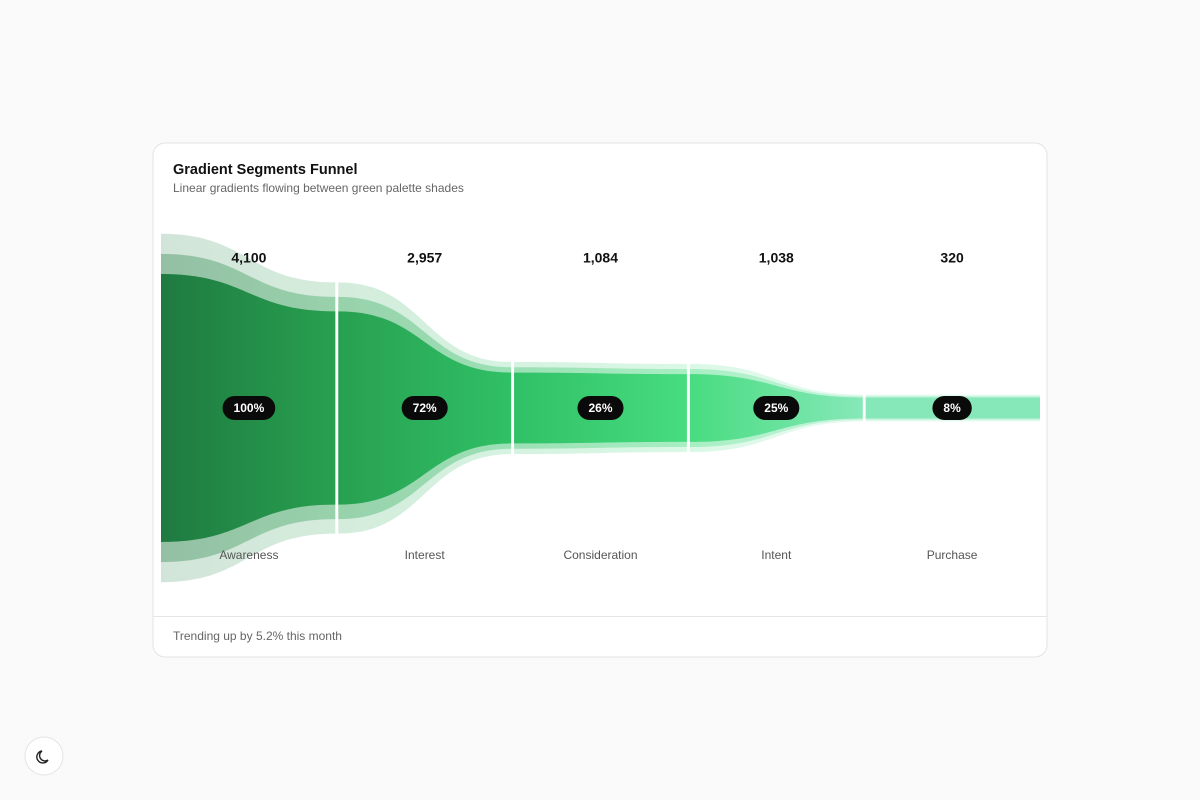  Describe the element at coordinates (425, 555) in the screenshot. I see `category-label: Interest` at that location.